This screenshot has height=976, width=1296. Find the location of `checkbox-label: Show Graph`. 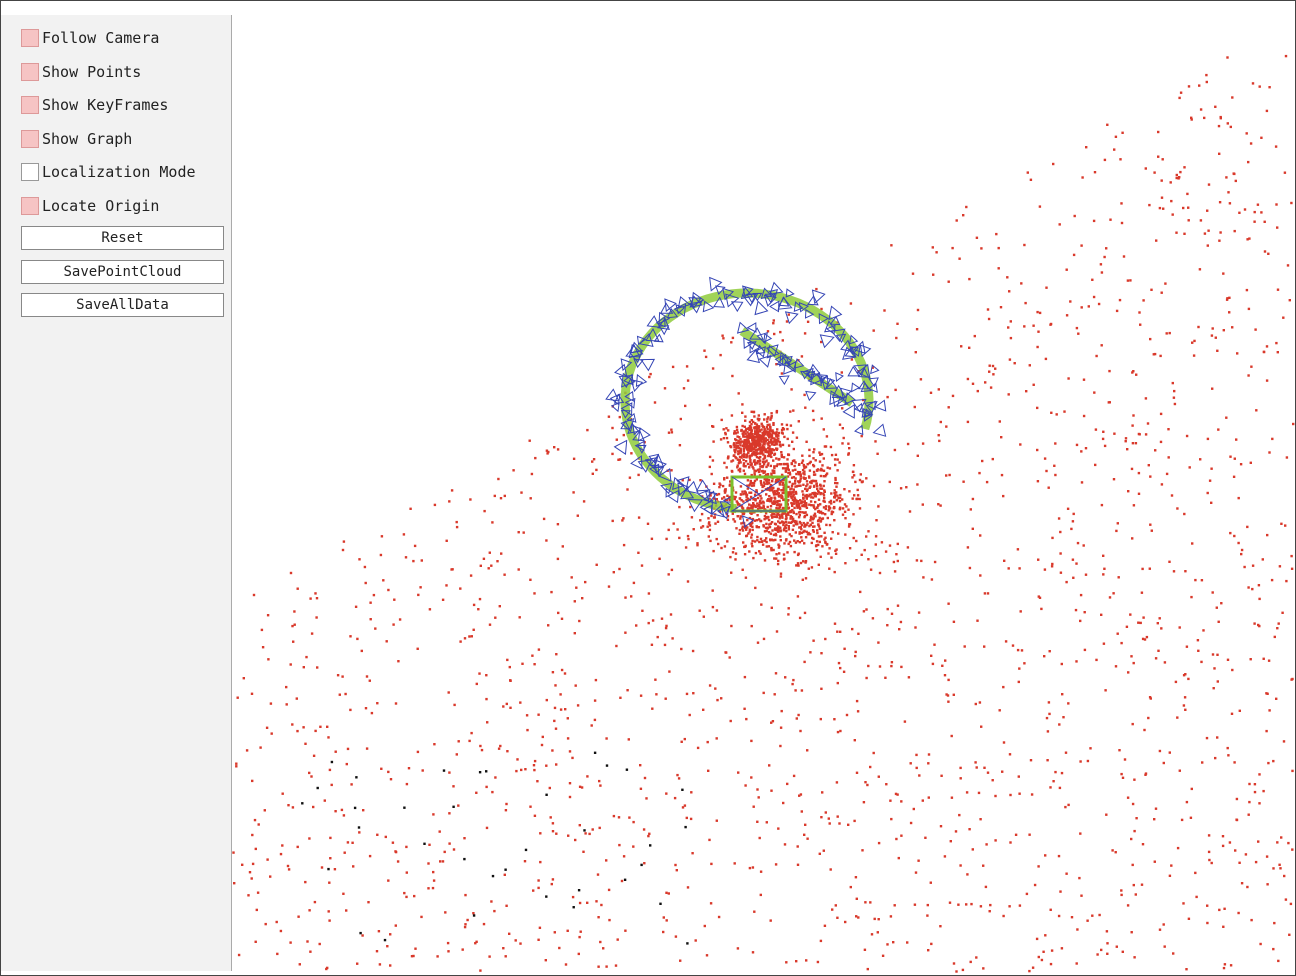

checkbox-label: Show Graph is located at coordinates (87, 138).